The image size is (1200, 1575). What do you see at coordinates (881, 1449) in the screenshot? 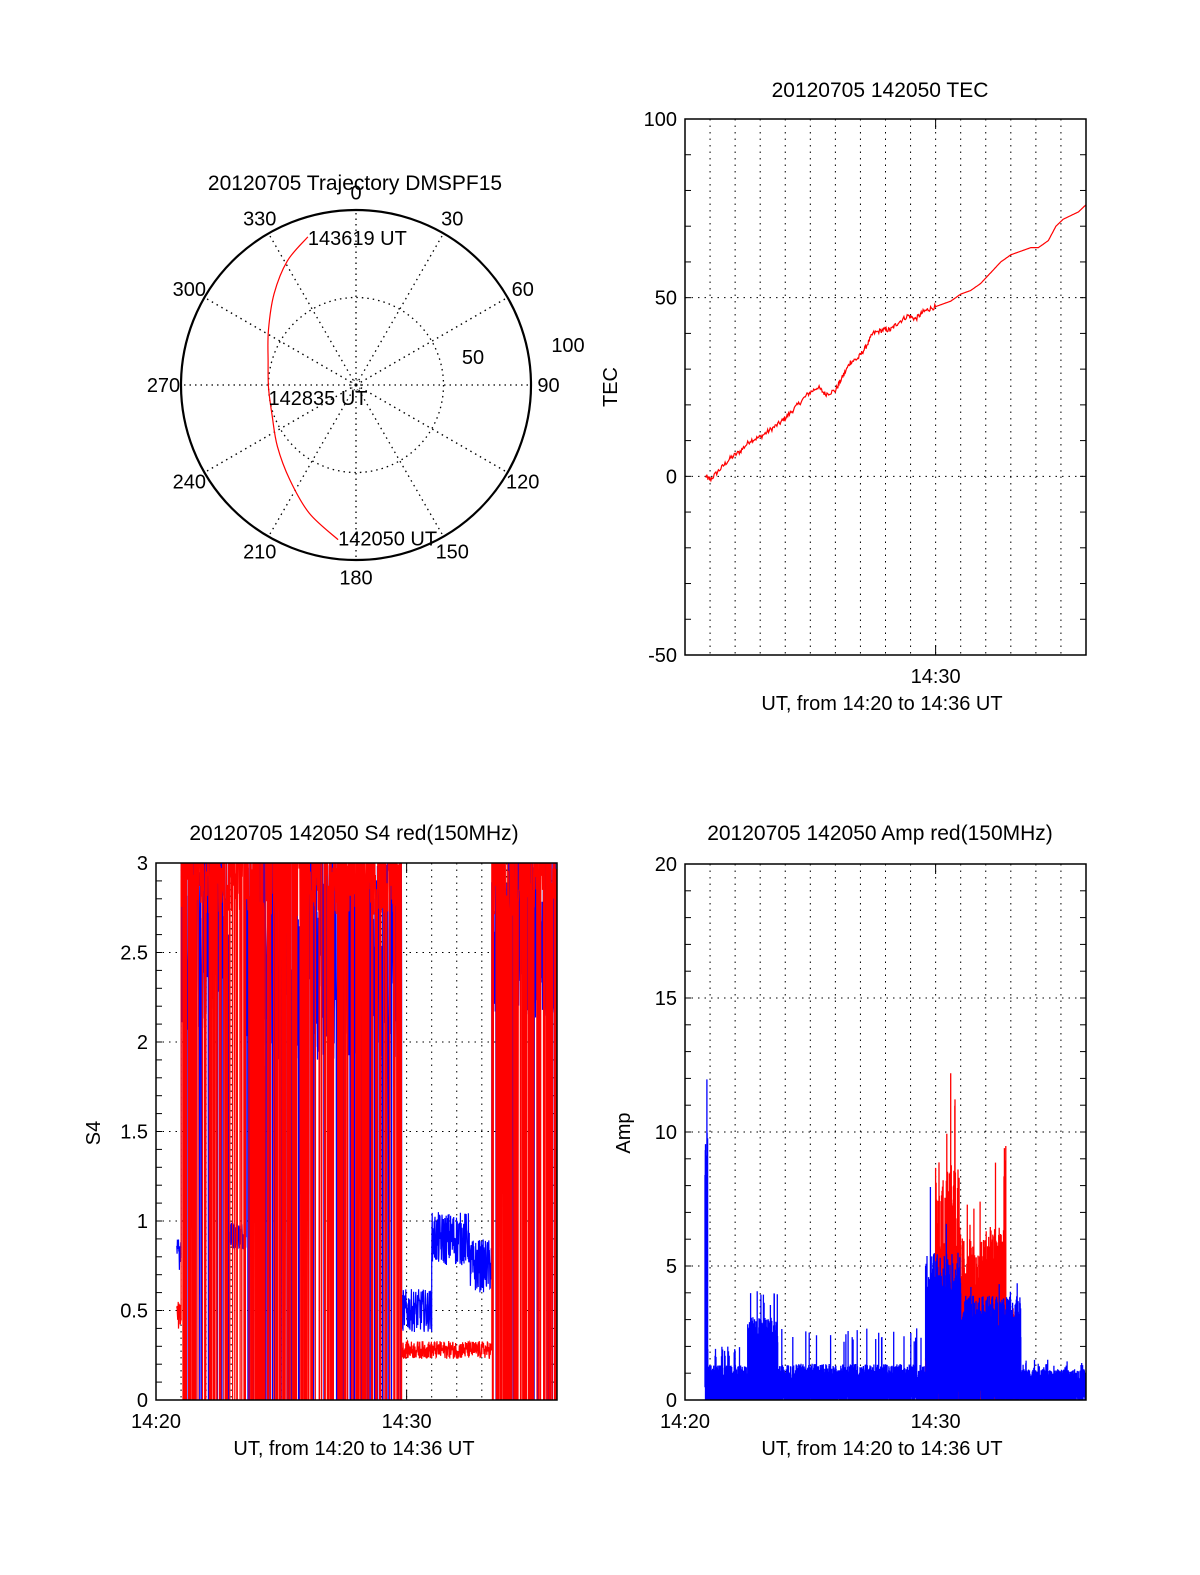
I see `amp-xlabel: UT, from 14:20 to 14:36 UT` at bounding box center [881, 1449].